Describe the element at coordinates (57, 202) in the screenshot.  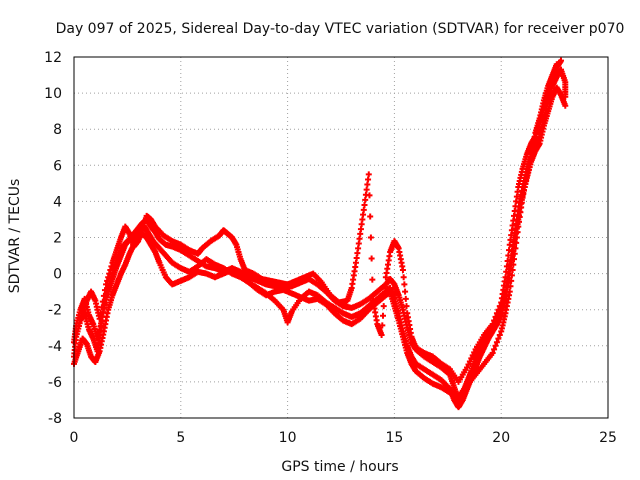
I see `y-tick-label: 4` at that location.